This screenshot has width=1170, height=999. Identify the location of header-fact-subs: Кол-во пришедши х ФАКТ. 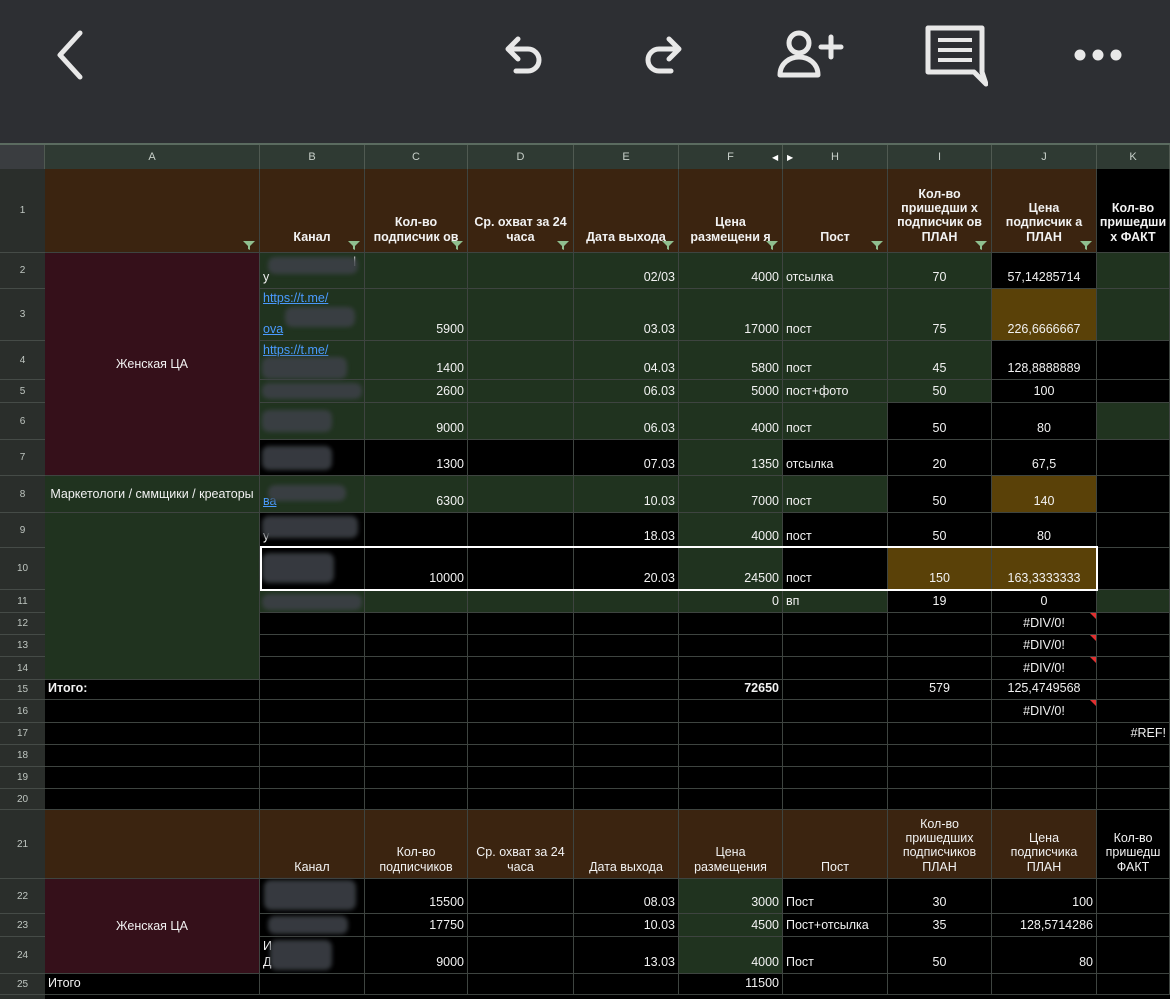
(1133, 211).